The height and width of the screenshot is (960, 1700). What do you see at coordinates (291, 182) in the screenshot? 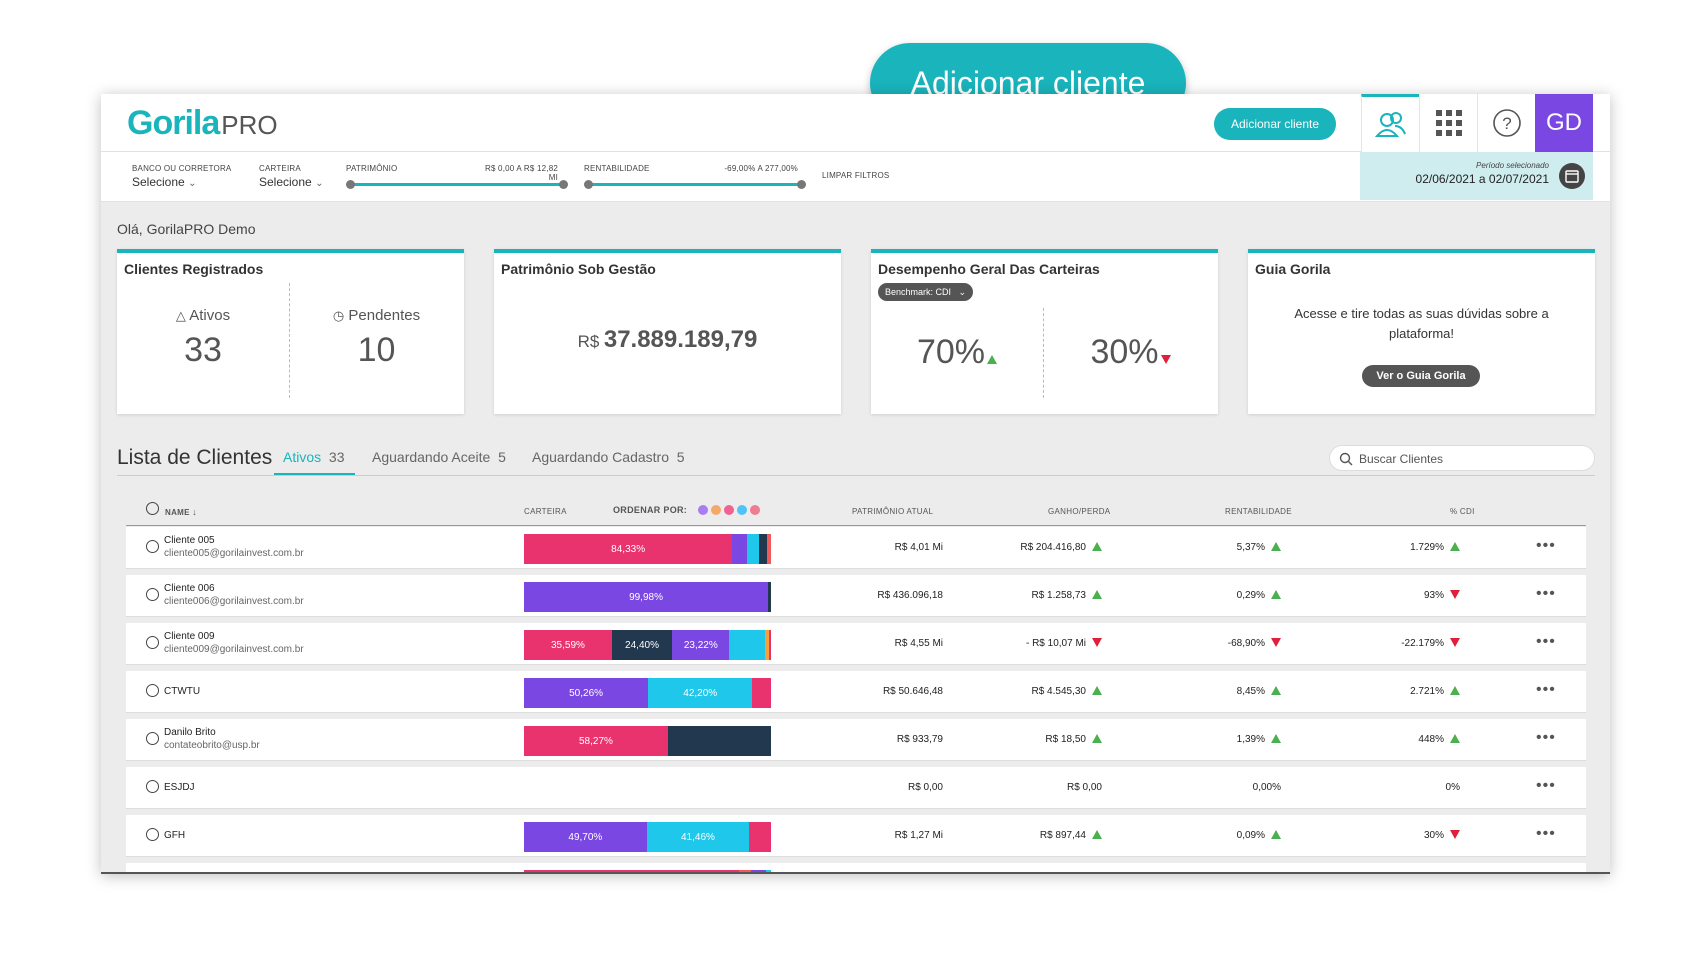
I see `wallet-filter-select: Selecione ⌄` at bounding box center [291, 182].